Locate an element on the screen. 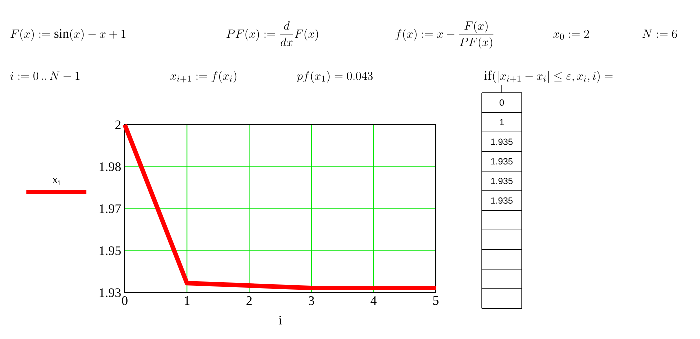 This screenshot has width=700, height=339. text: 1 is located at coordinates (502, 122).